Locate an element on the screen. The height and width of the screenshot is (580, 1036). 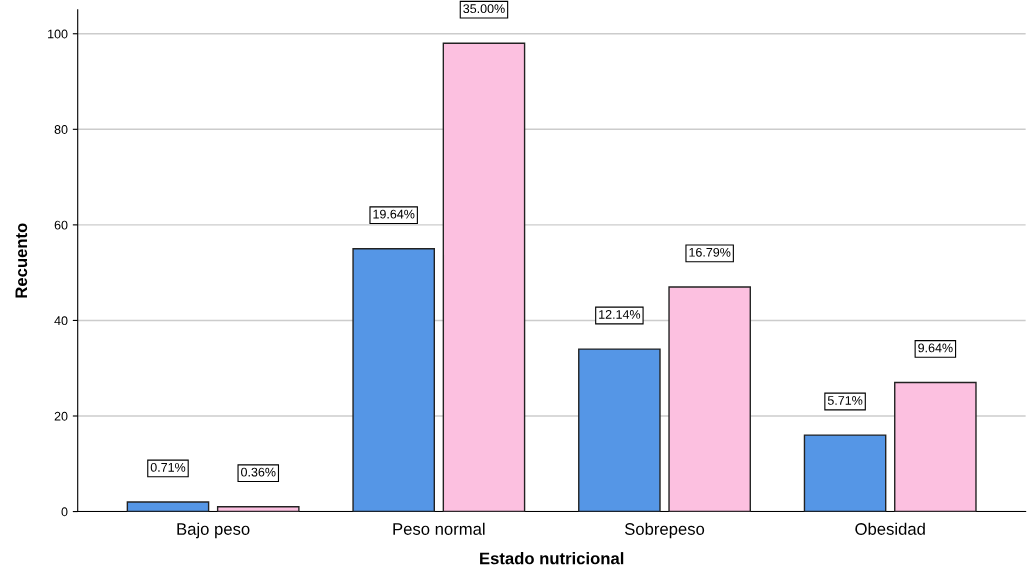
x-tick-label: Bajo peso is located at coordinates (213, 530).